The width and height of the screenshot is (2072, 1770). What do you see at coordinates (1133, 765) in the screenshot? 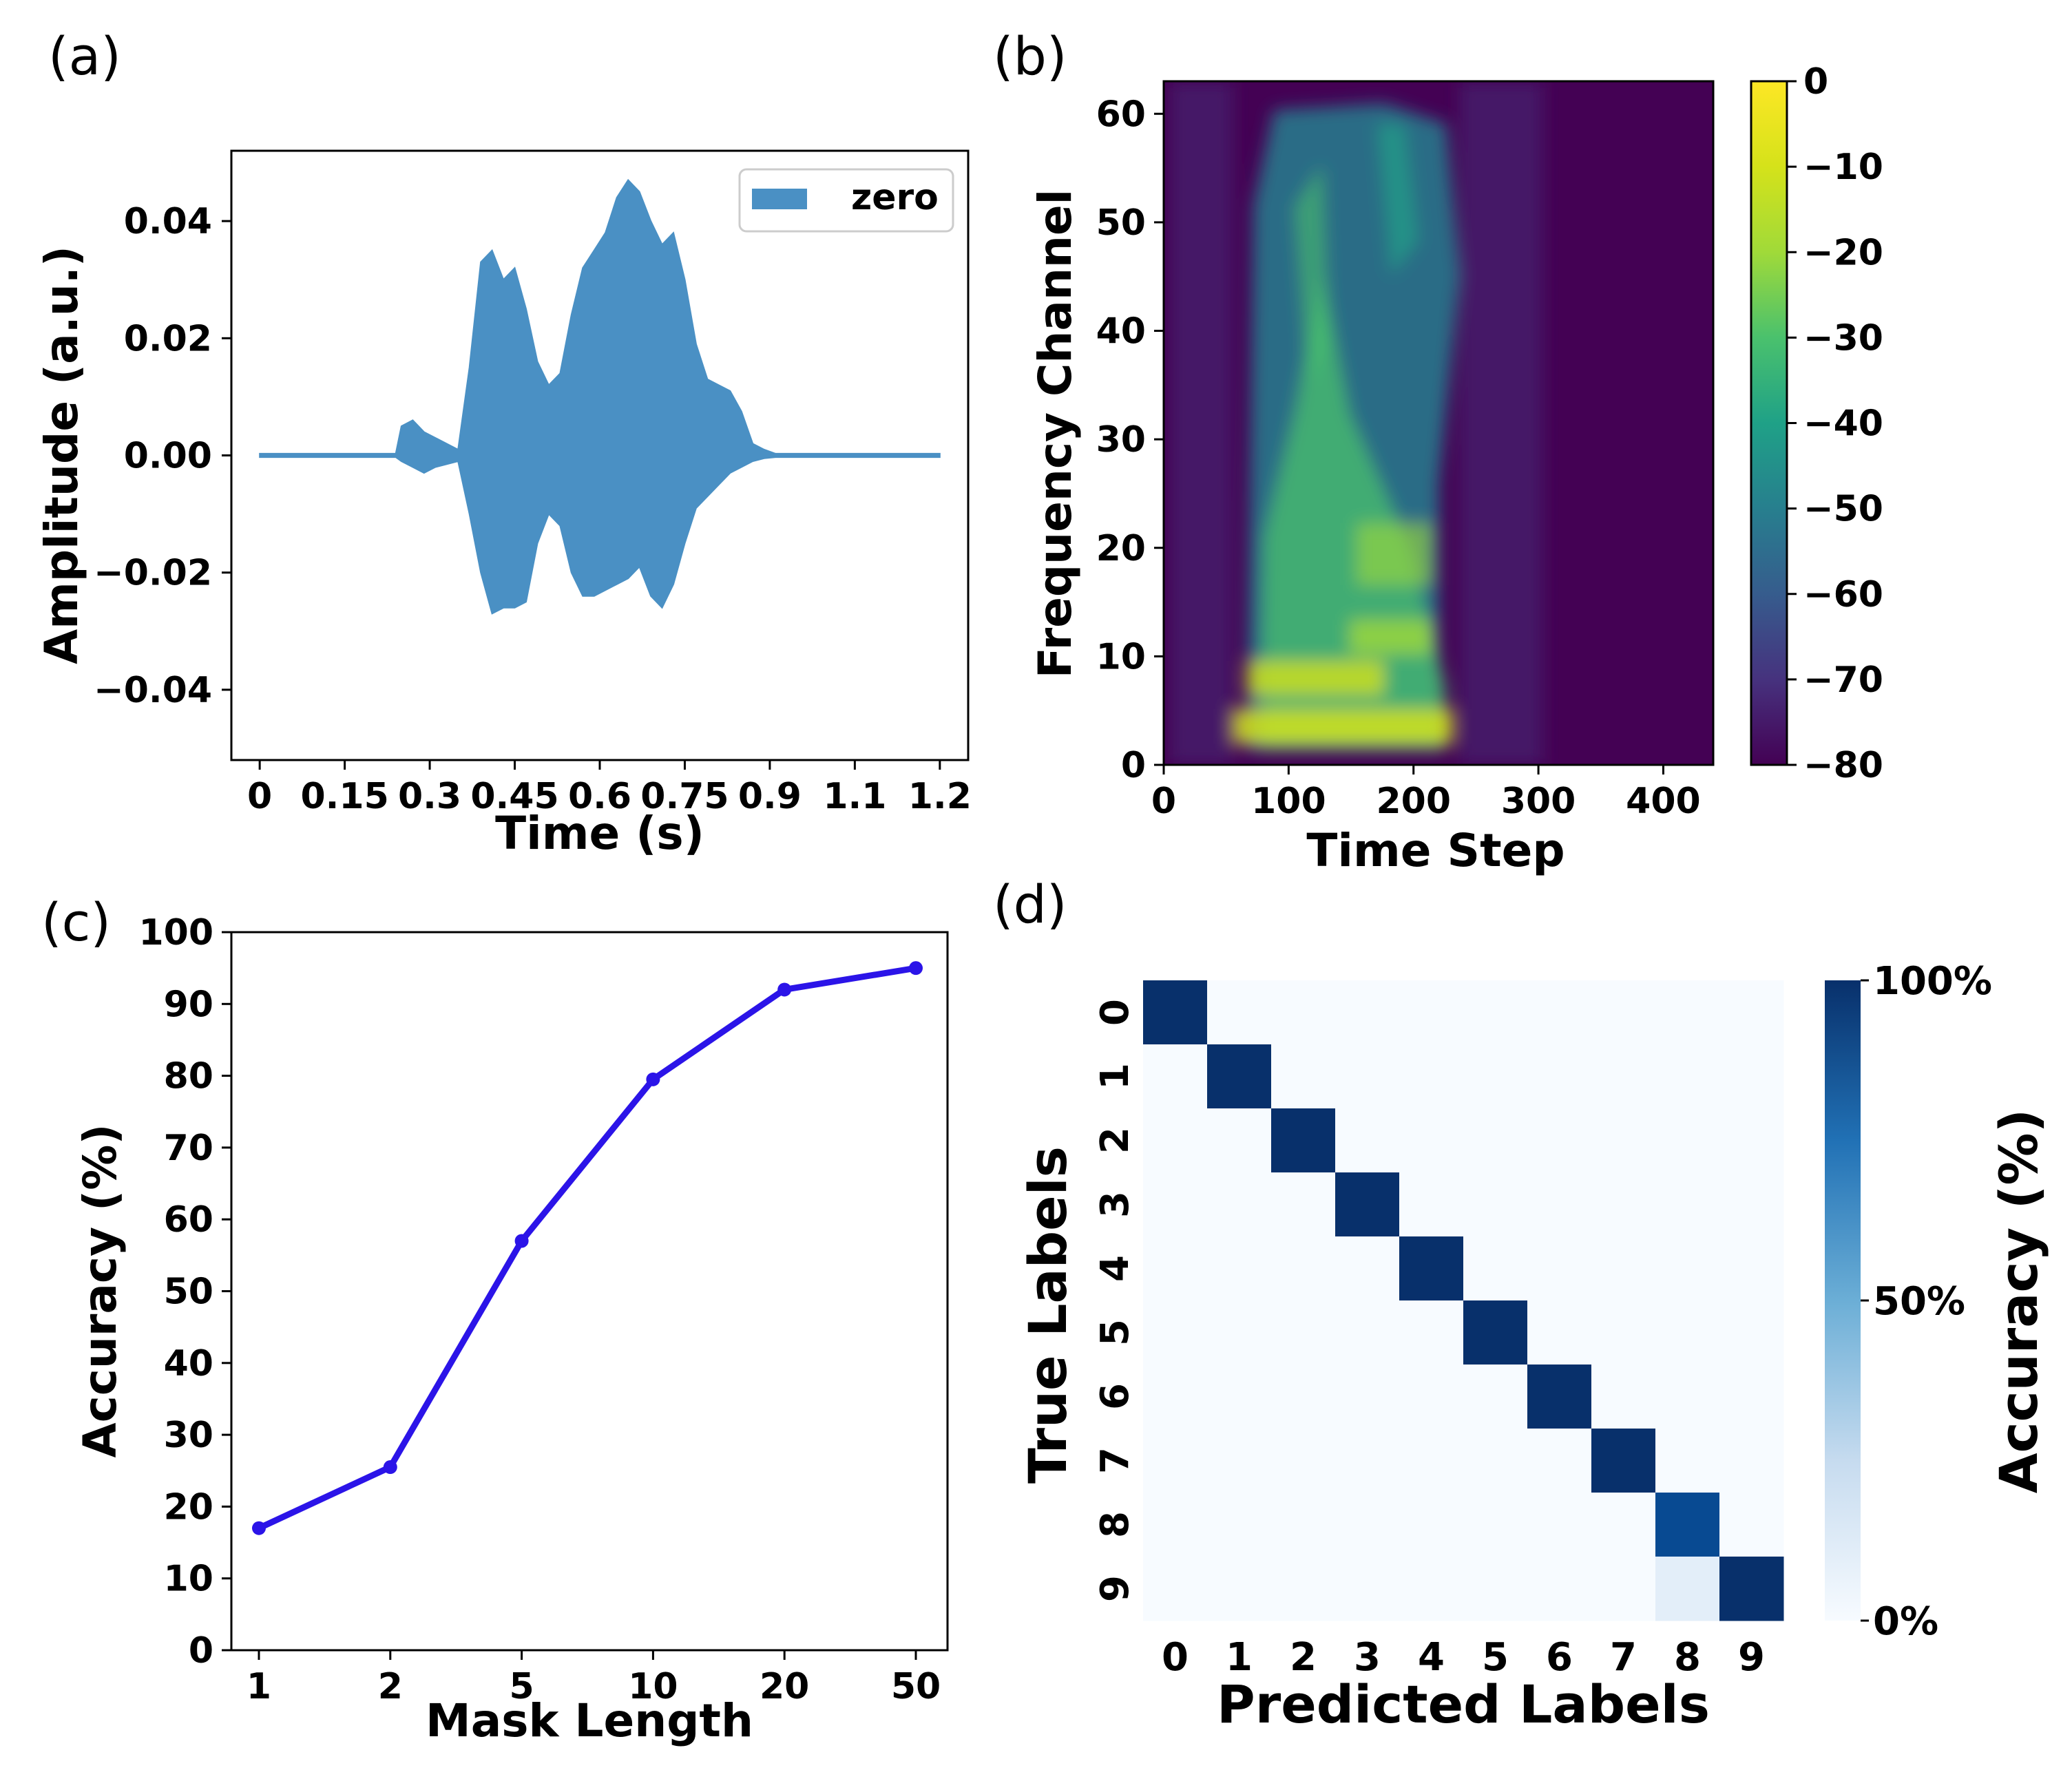
I see `spectrogram-y-tick-label: 0` at bounding box center [1133, 765].